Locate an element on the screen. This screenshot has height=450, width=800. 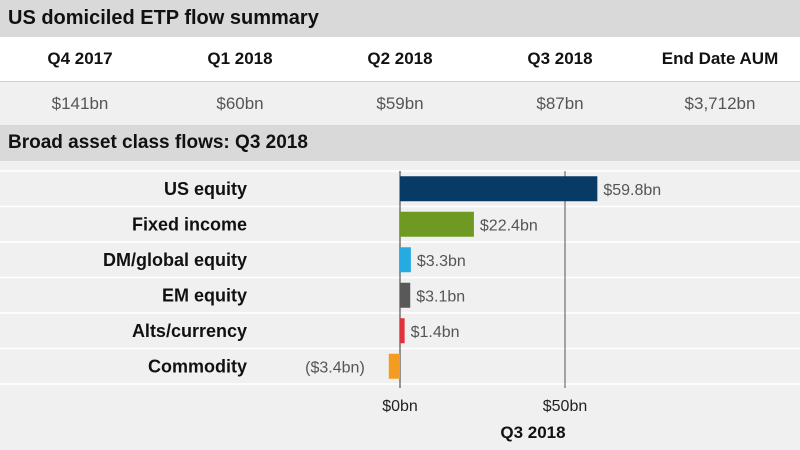
x-axis-title: Q3 2018 is located at coordinates (532, 432).